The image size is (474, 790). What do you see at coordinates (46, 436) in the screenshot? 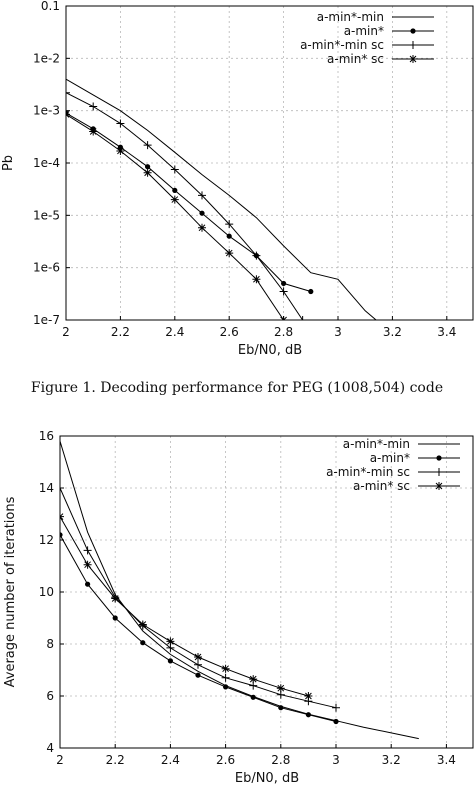
I see `y-tick-label: 16` at bounding box center [46, 436].